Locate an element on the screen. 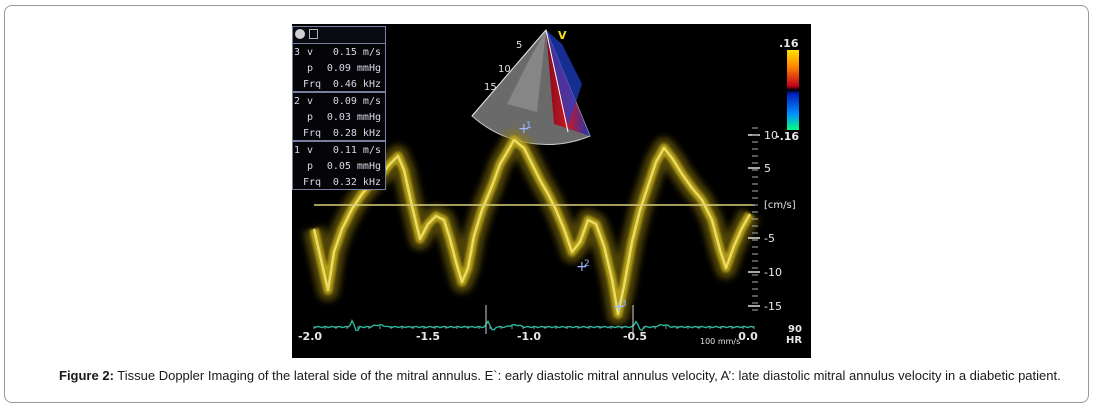  marker-2: + 2 is located at coordinates (583, 267).